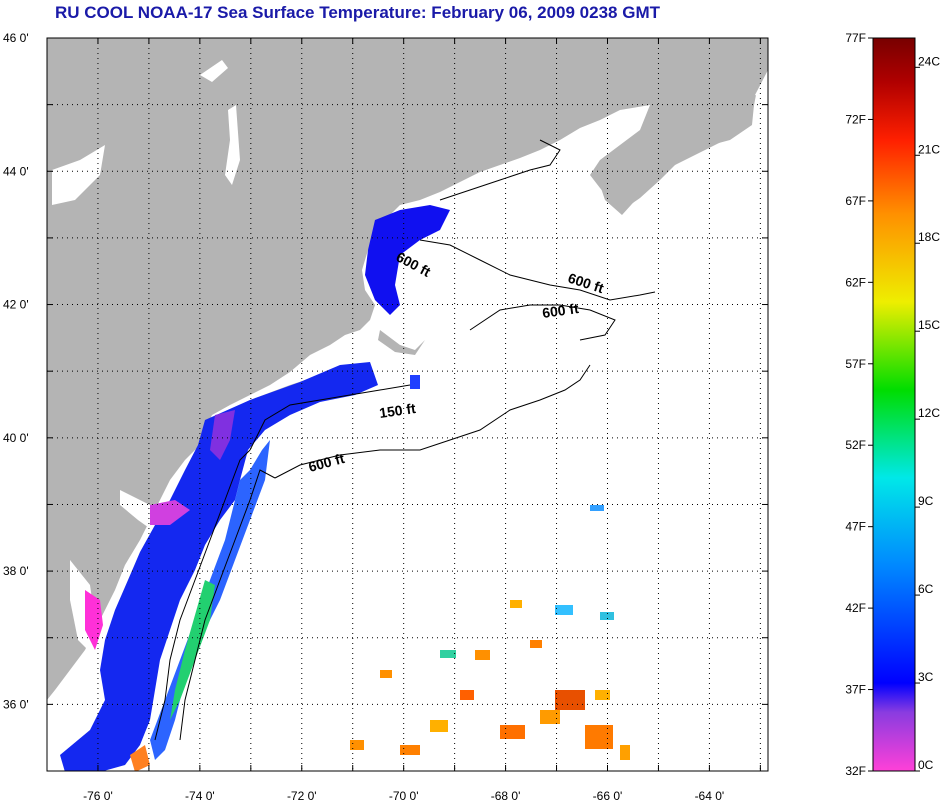  What do you see at coordinates (855, 690) in the screenshot?
I see `f-label: 37F` at bounding box center [855, 690].